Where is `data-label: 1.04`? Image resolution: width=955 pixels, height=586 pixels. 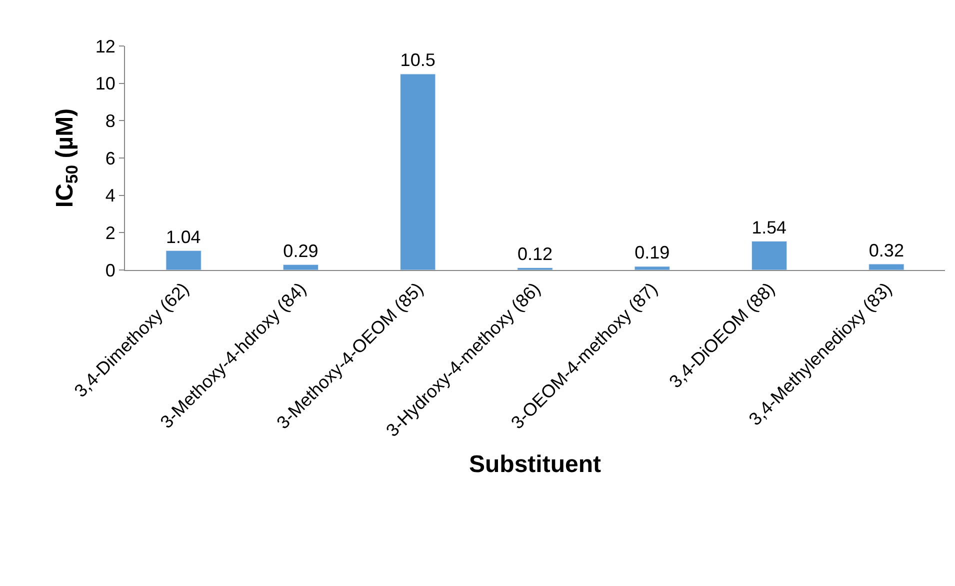
data-label: 1.04 is located at coordinates (183, 236).